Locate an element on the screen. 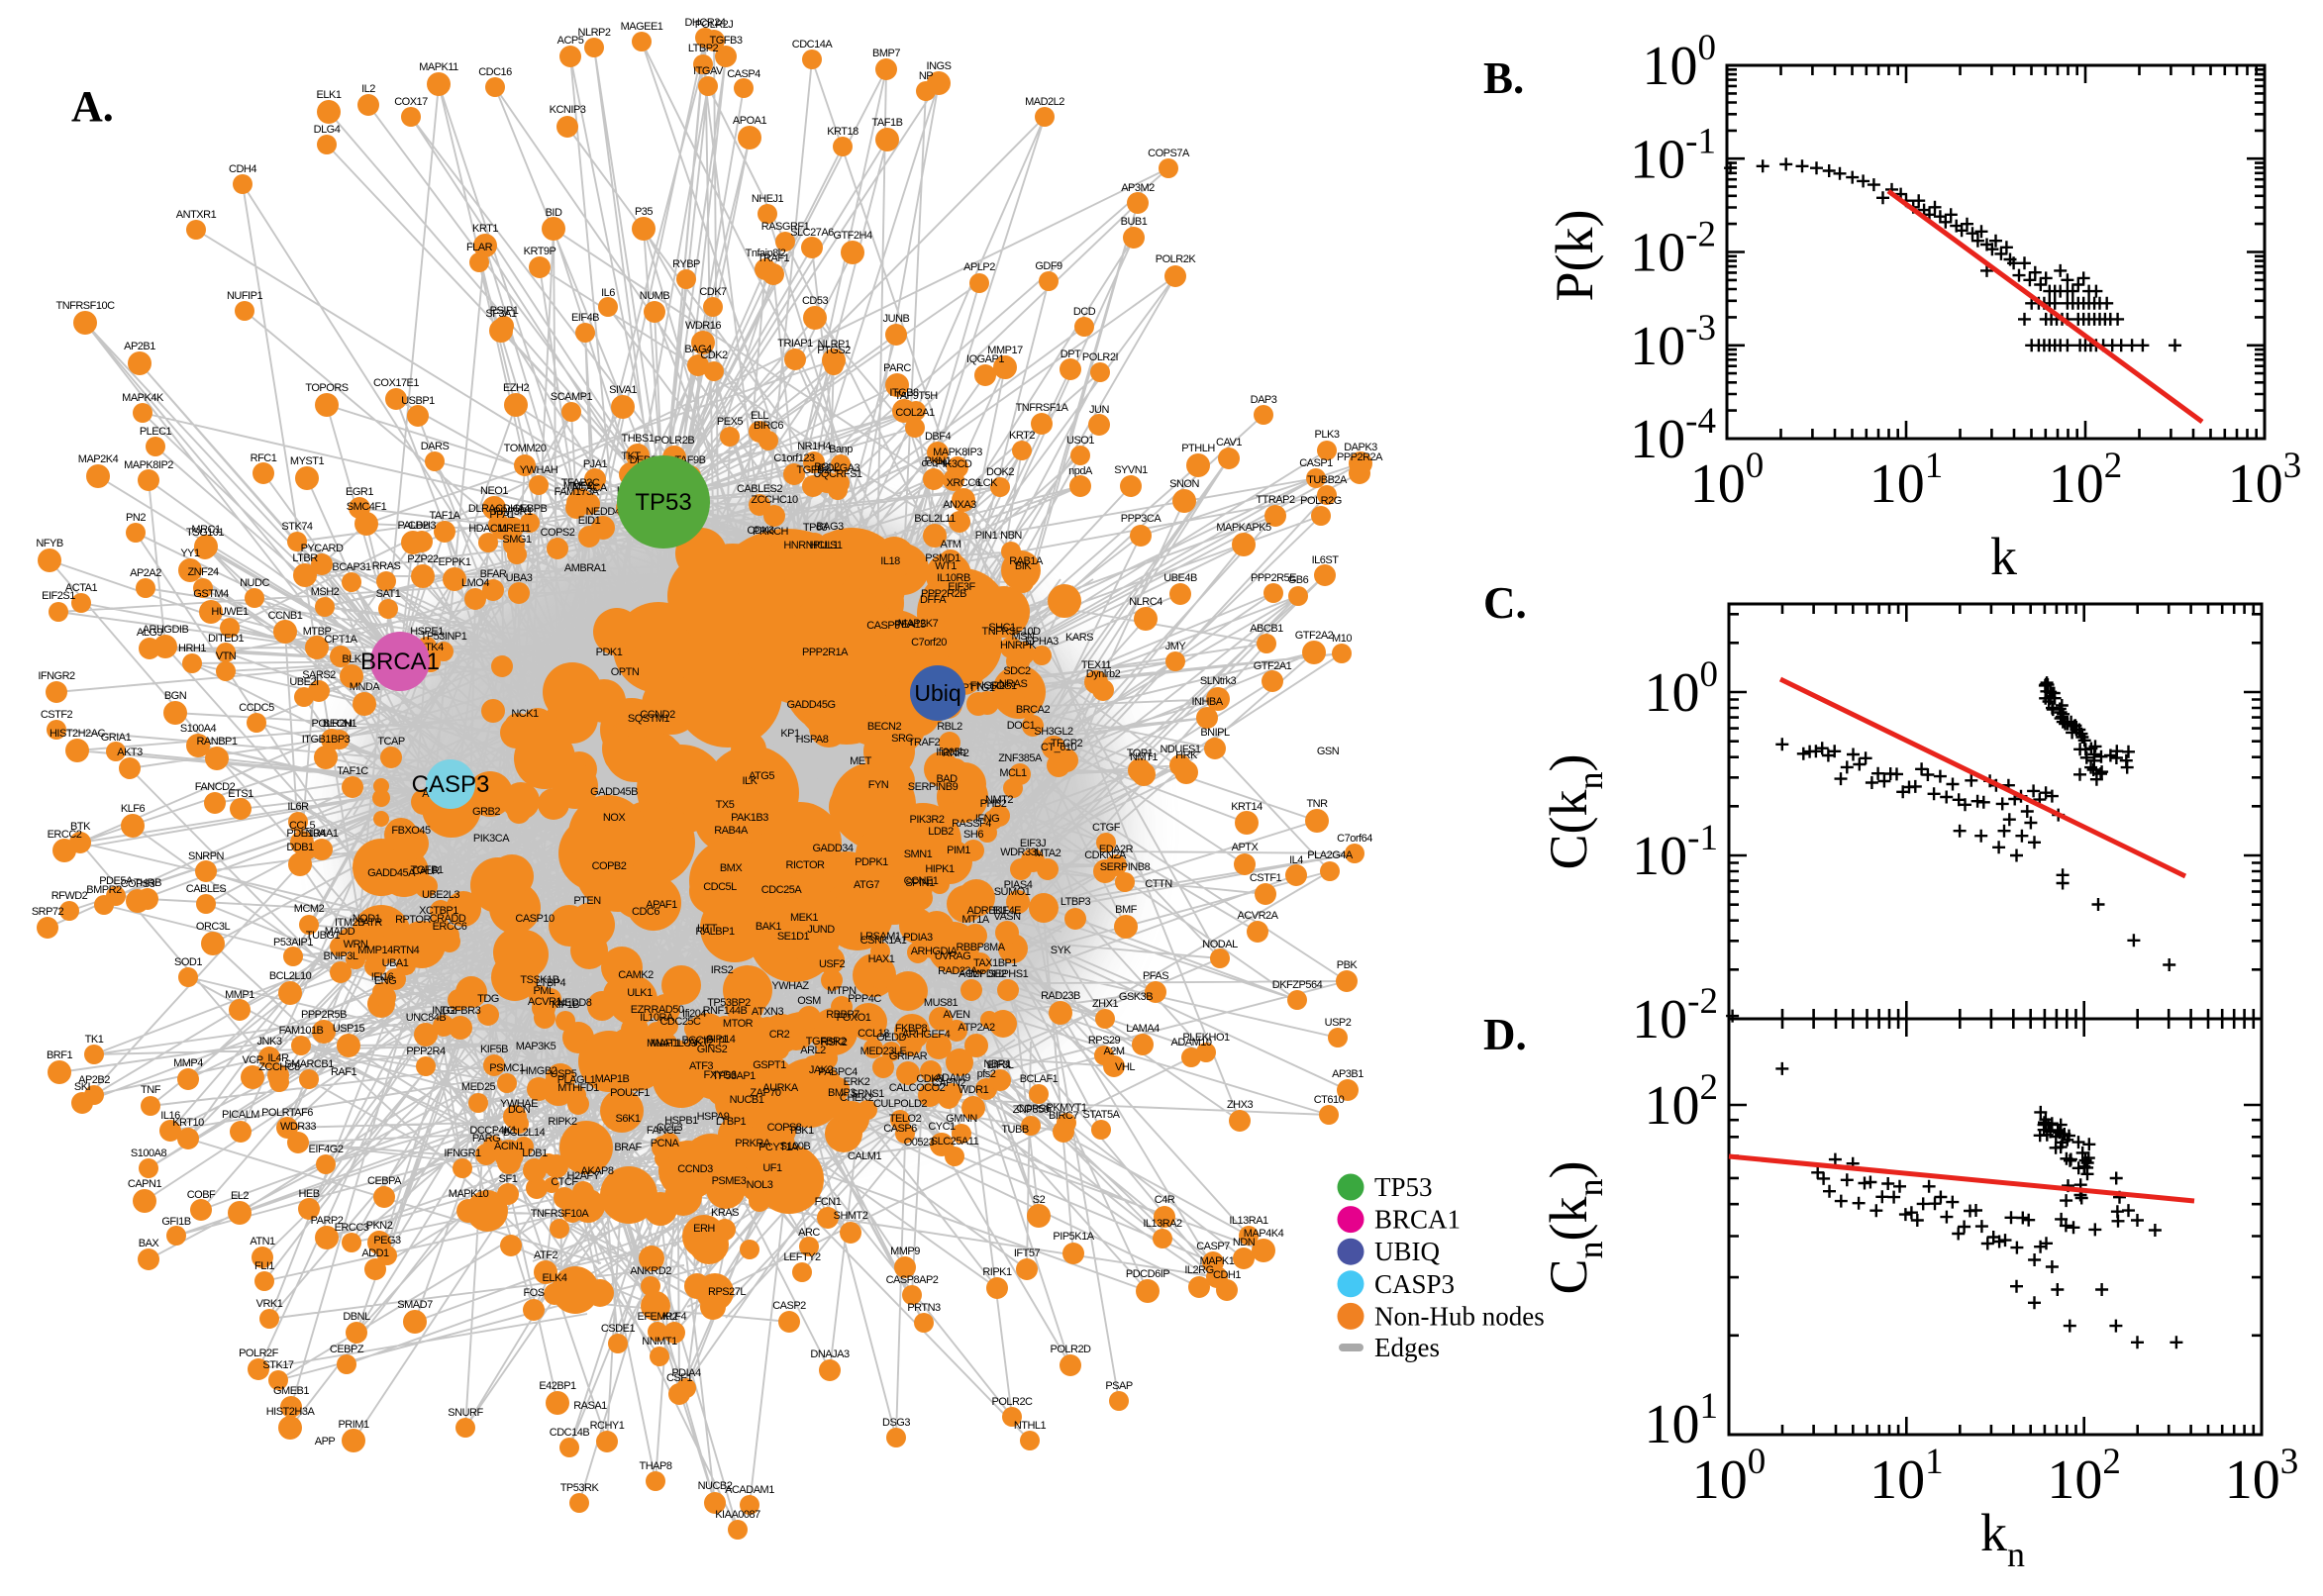 The height and width of the screenshot is (1596, 2323). svg-text: IL18 is located at coordinates (890, 561).